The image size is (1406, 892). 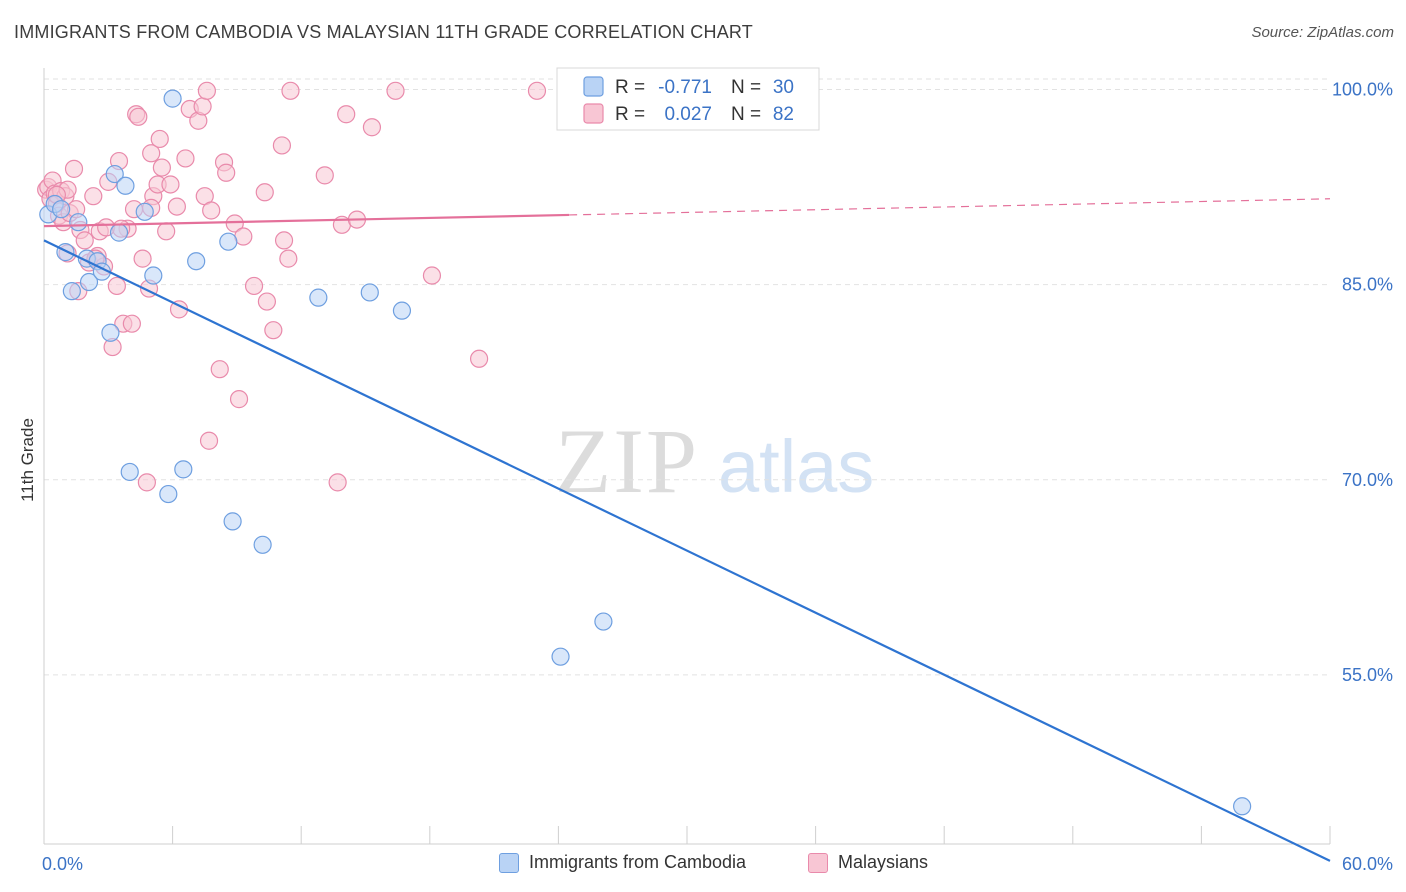 I want to click on watermark-atlas: atlas, so click(x=796, y=466).